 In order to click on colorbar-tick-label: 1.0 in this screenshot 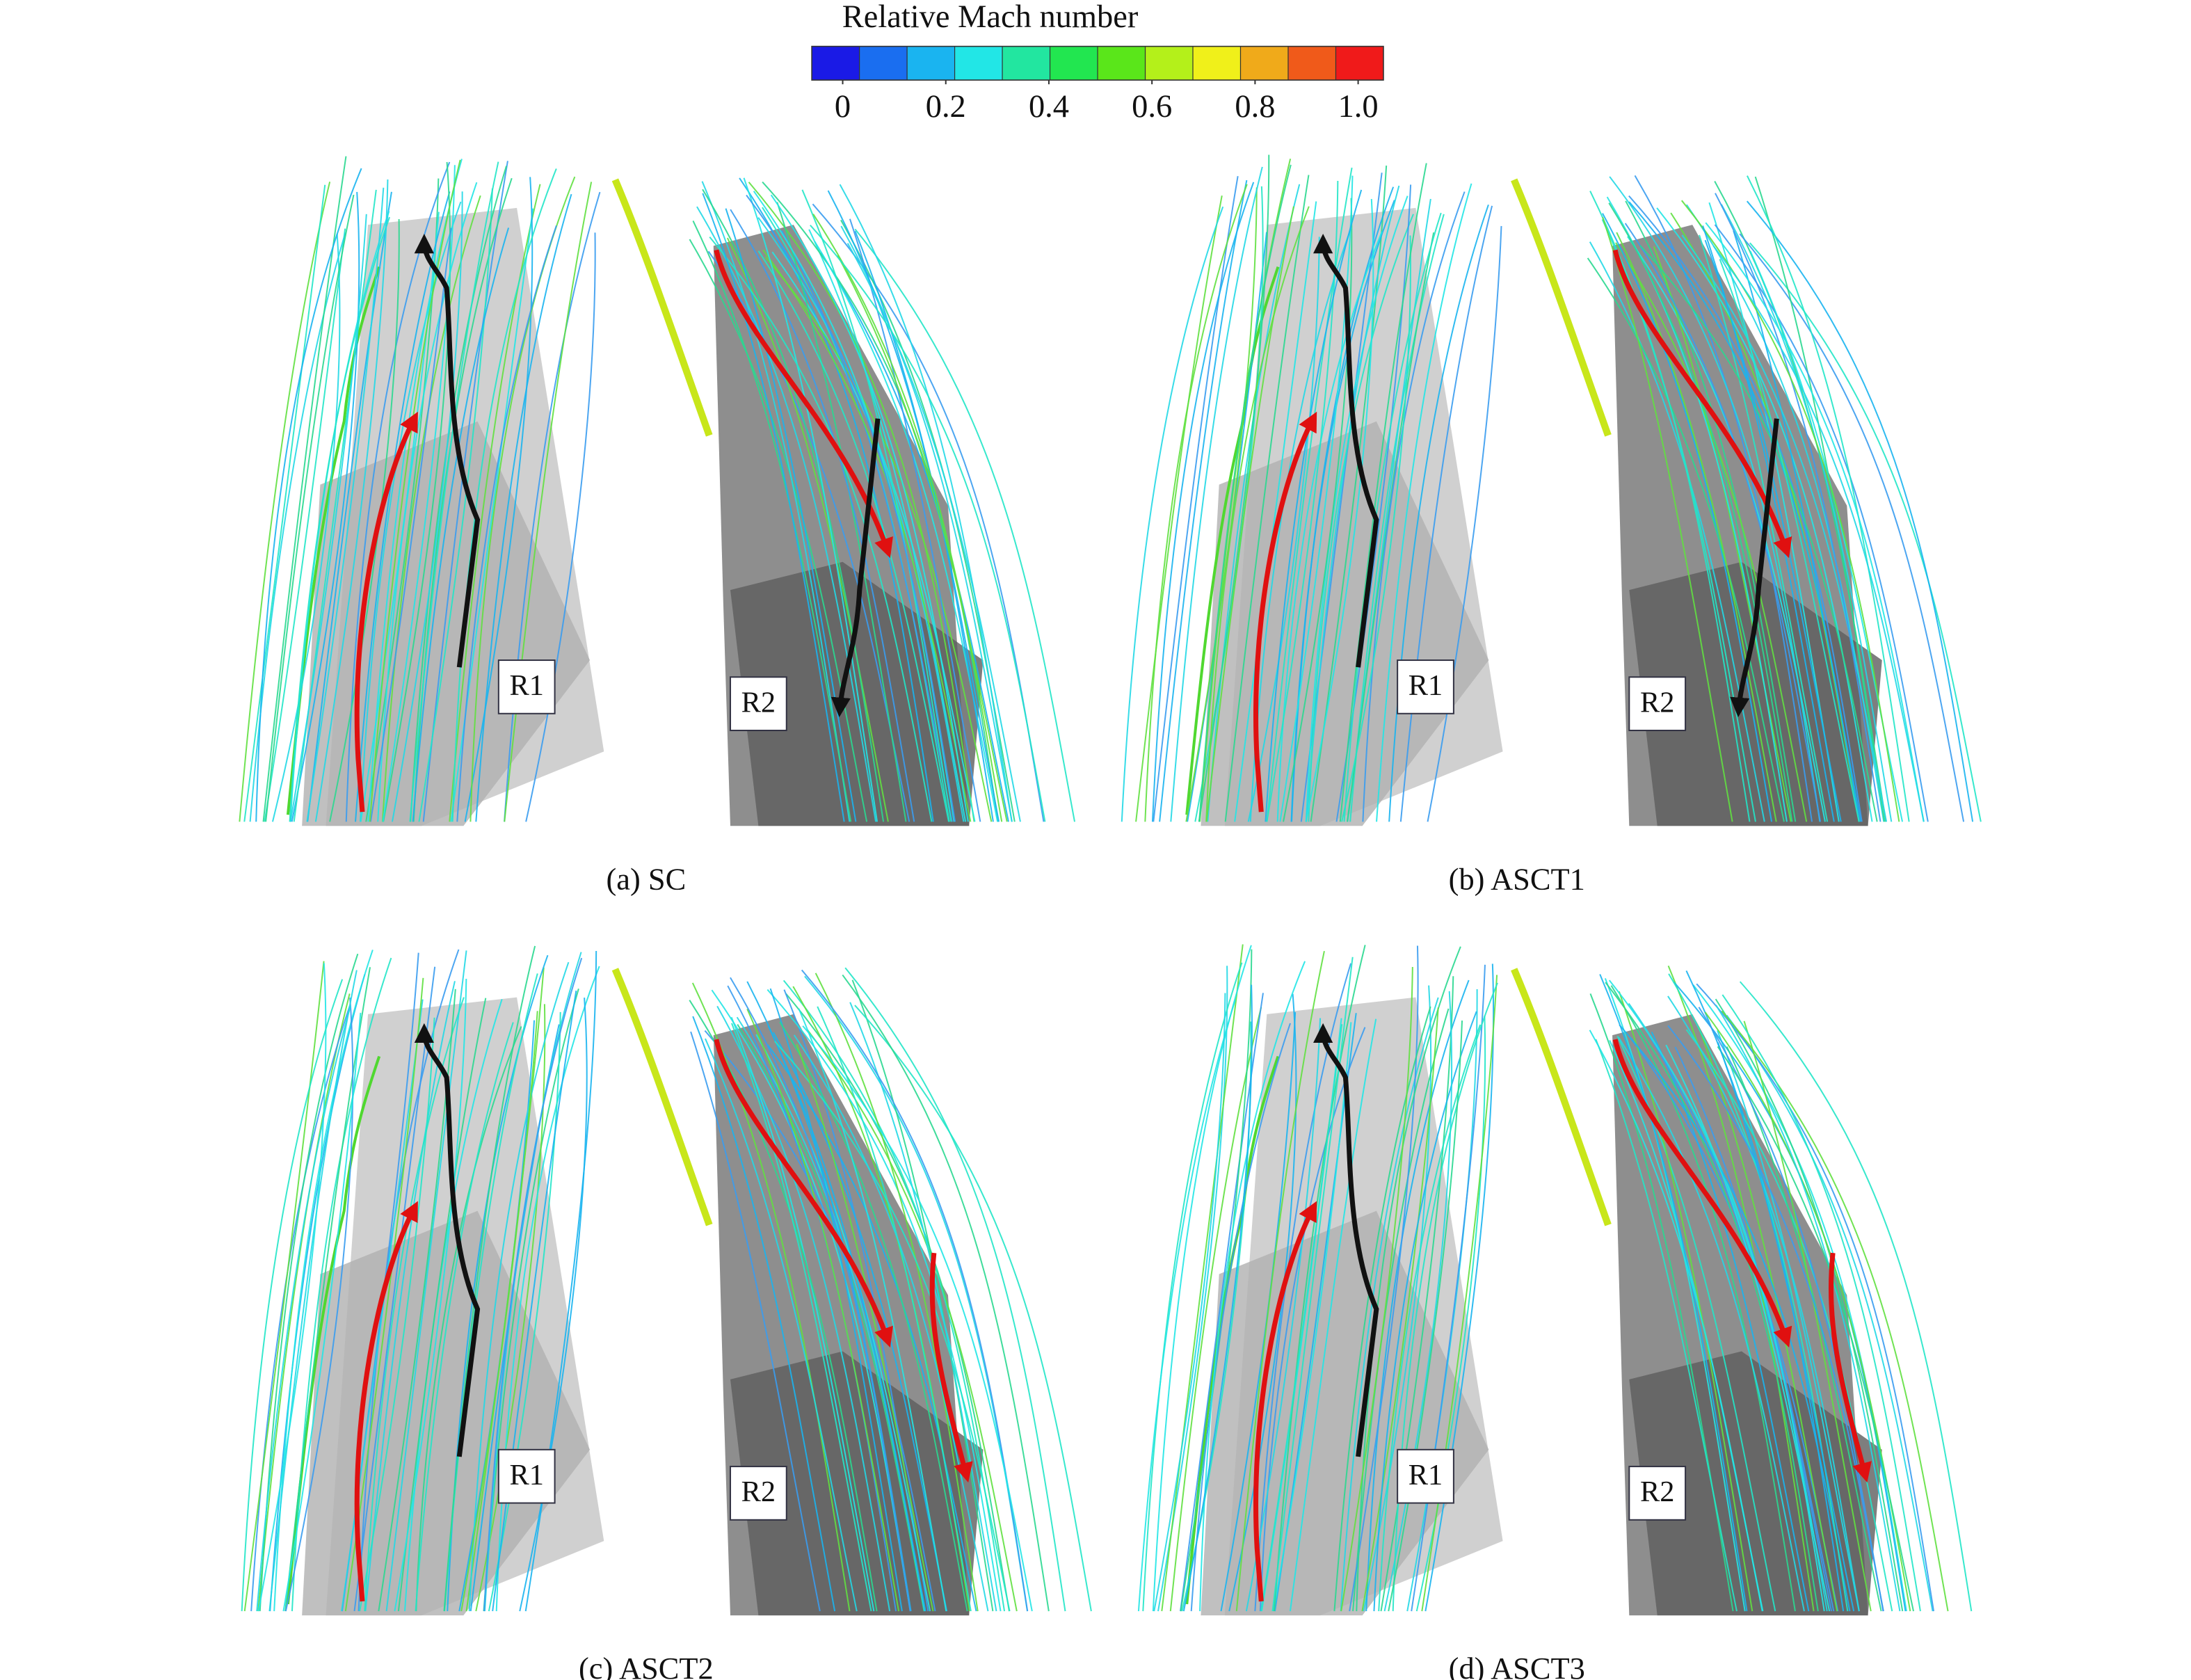, I will do `click(1358, 107)`.